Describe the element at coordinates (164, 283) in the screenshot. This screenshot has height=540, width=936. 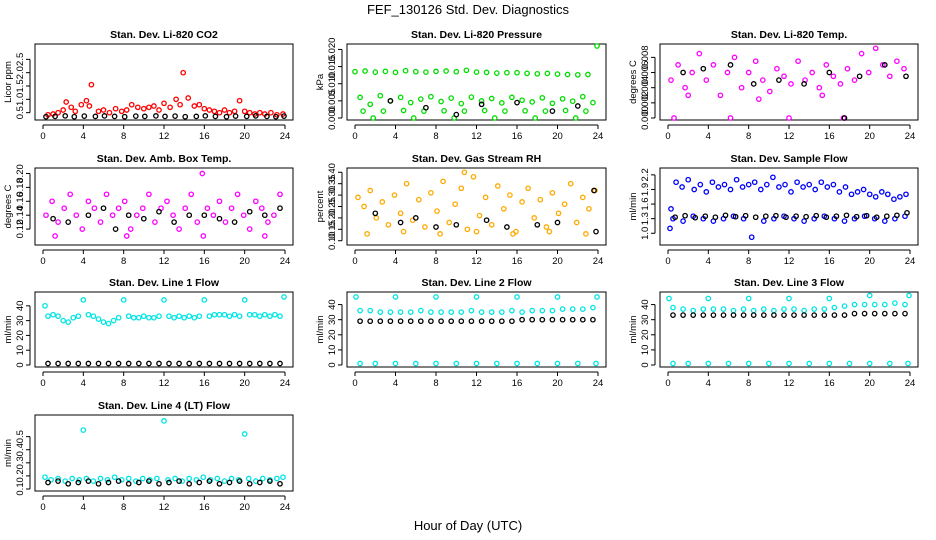
I see `panel-title: Stan. Dev. Line 1 Flow` at that location.